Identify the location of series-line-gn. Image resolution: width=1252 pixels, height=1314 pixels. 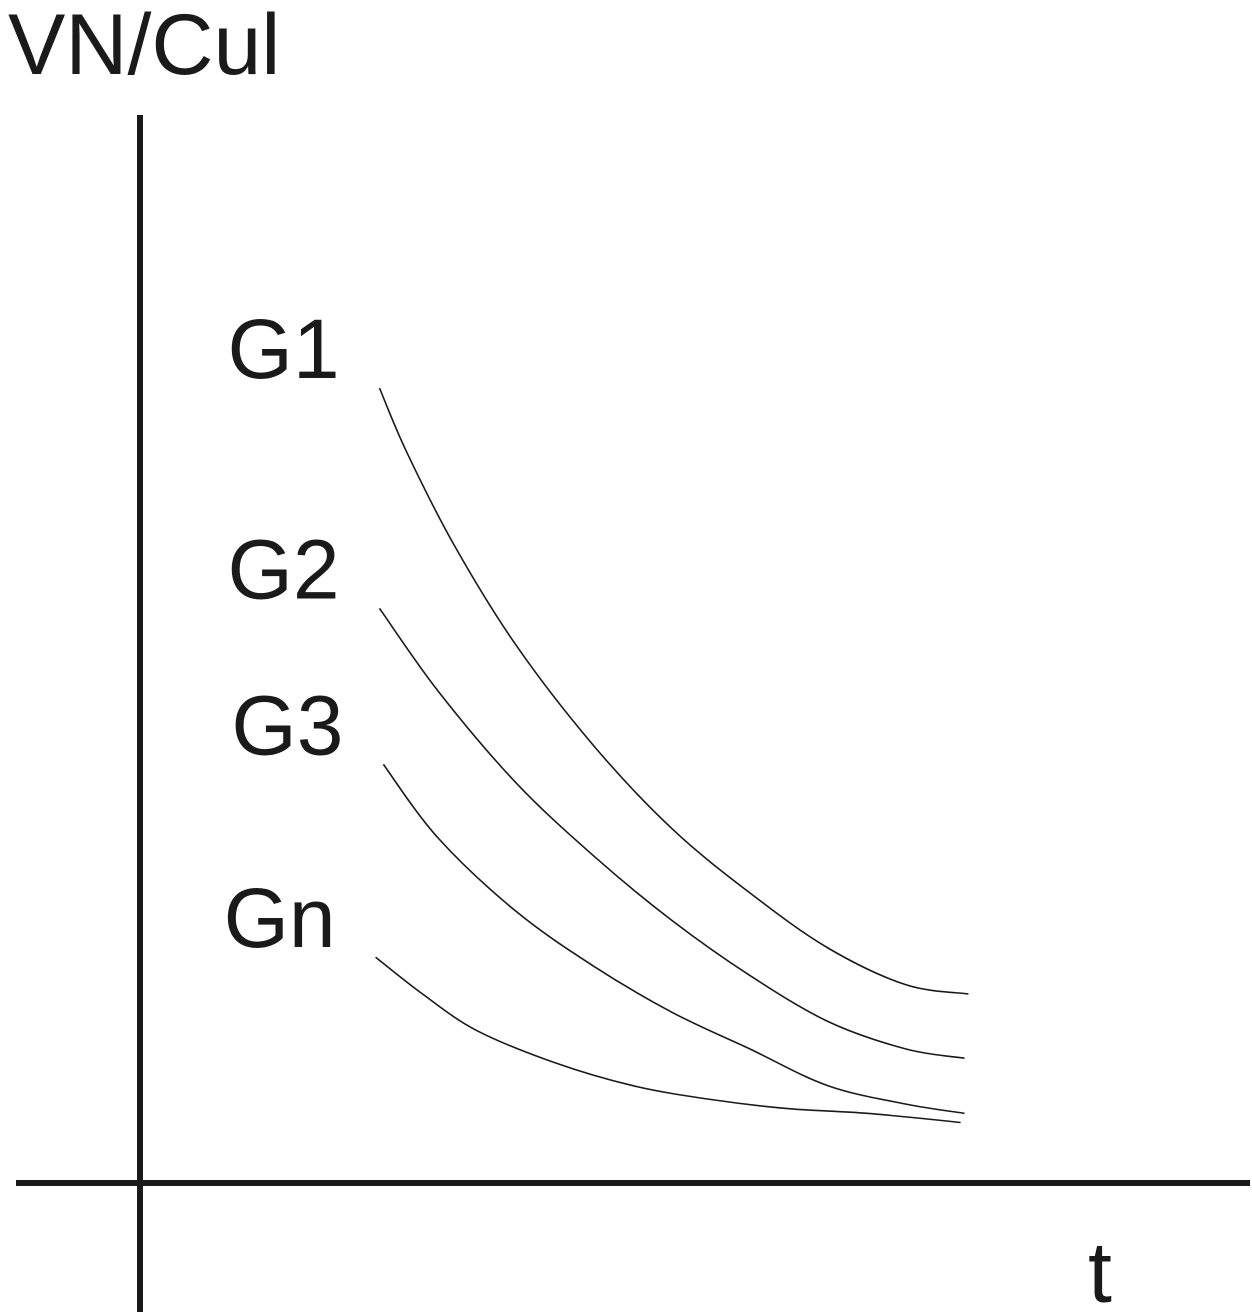
(668, 1040).